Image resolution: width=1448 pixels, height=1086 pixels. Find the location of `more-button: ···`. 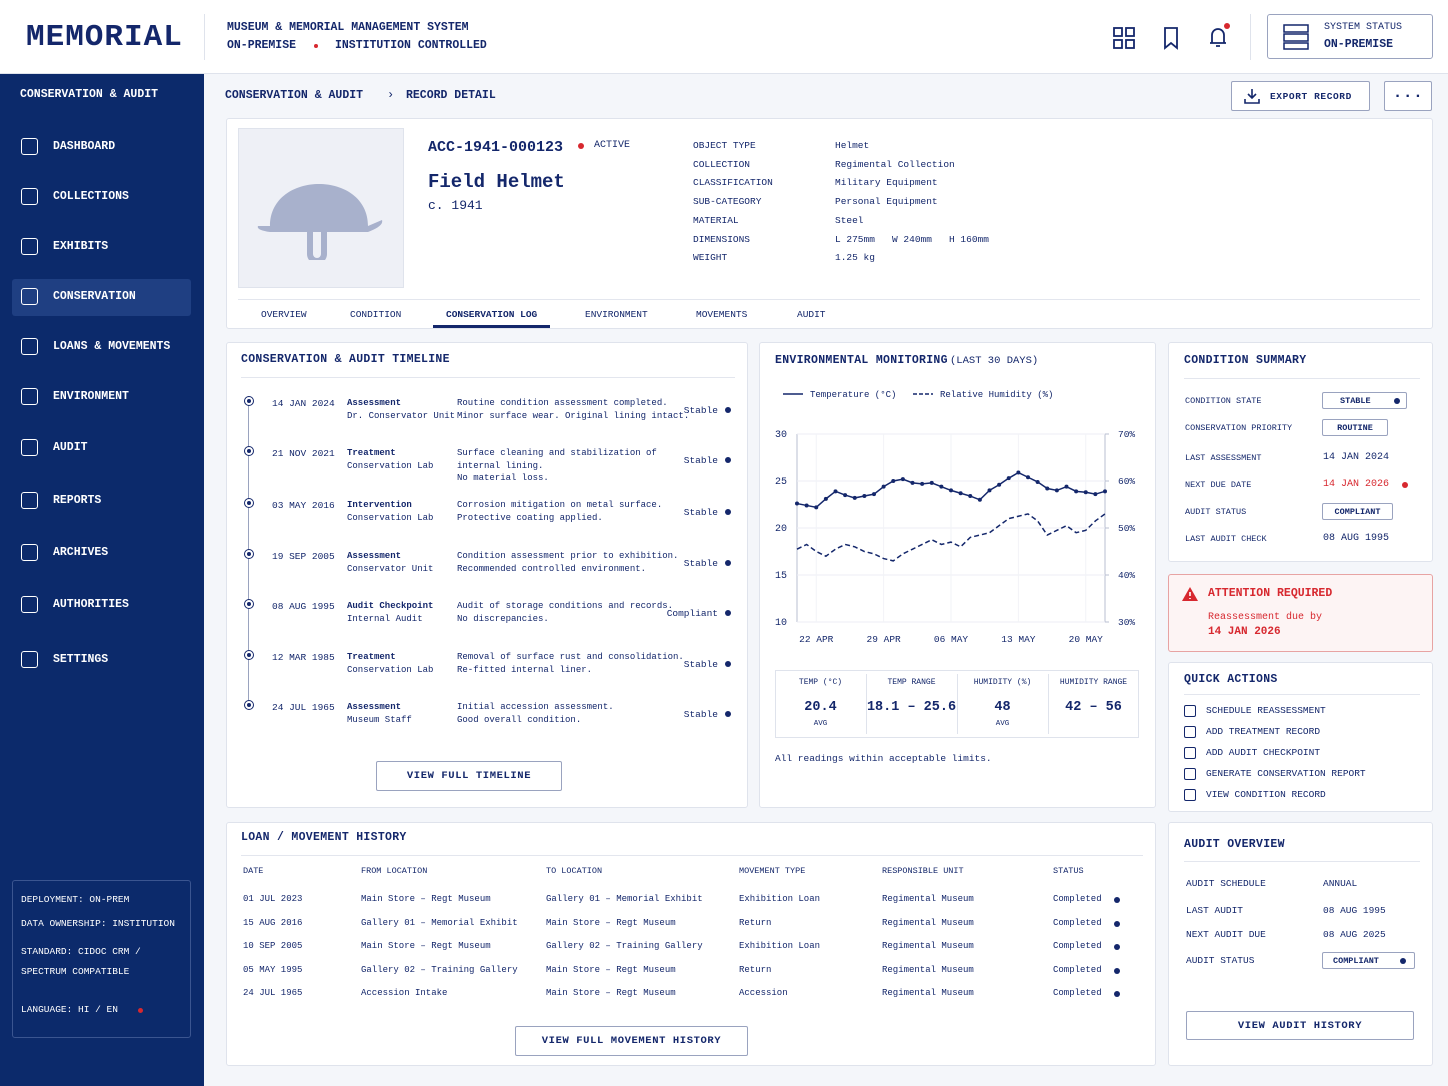

more-button: ··· is located at coordinates (1408, 96).